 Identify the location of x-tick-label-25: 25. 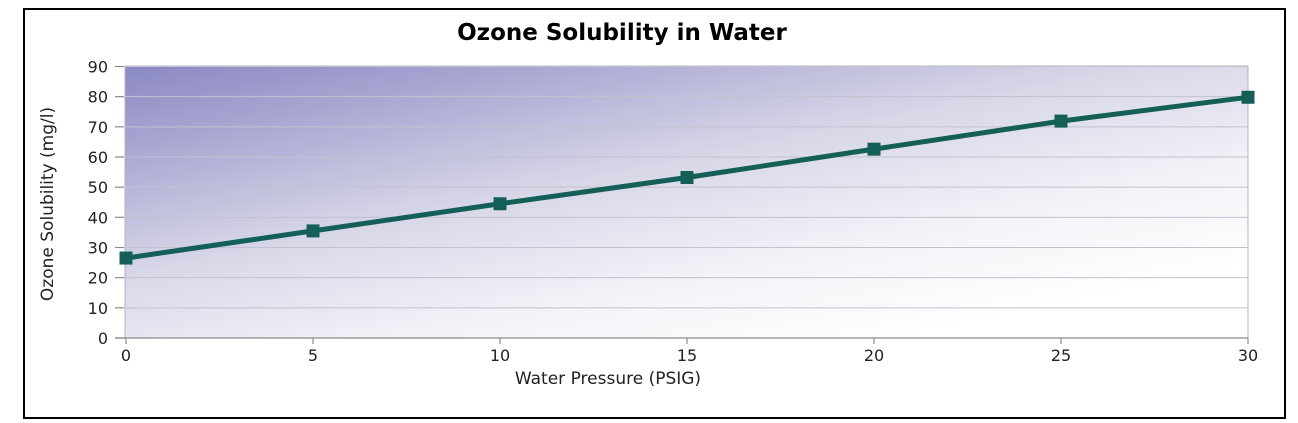
(1061, 355).